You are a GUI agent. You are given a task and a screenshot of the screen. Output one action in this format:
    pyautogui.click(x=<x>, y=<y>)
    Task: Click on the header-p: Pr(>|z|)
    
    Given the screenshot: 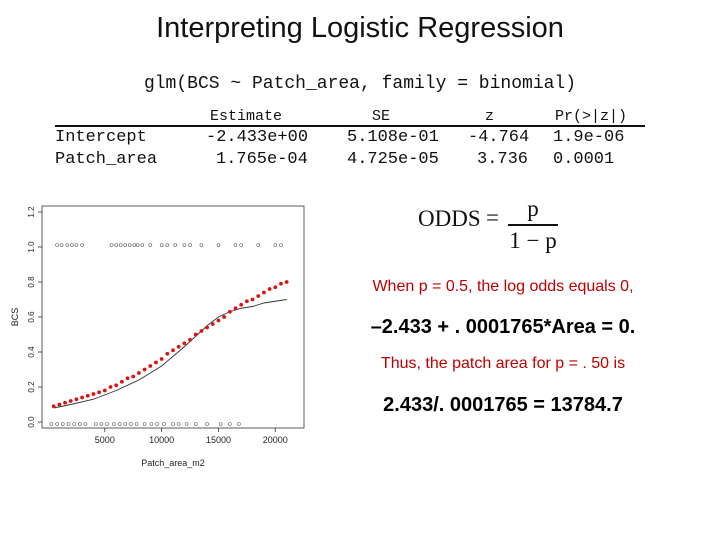 What is the action you would take?
    pyautogui.click(x=591, y=116)
    